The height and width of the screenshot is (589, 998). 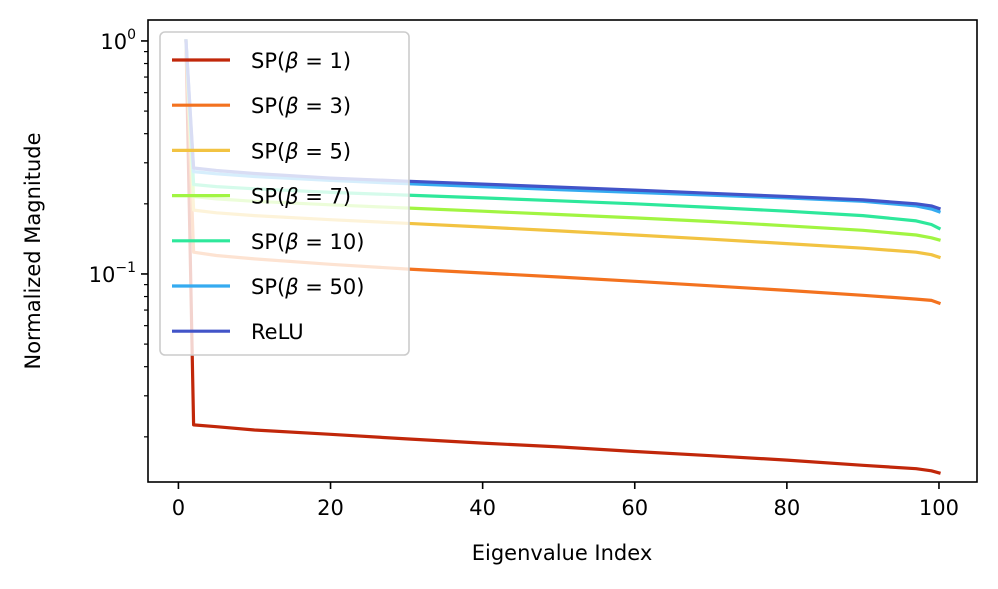 I want to click on legend-label-4: SP(β = 10), so click(x=307, y=242).